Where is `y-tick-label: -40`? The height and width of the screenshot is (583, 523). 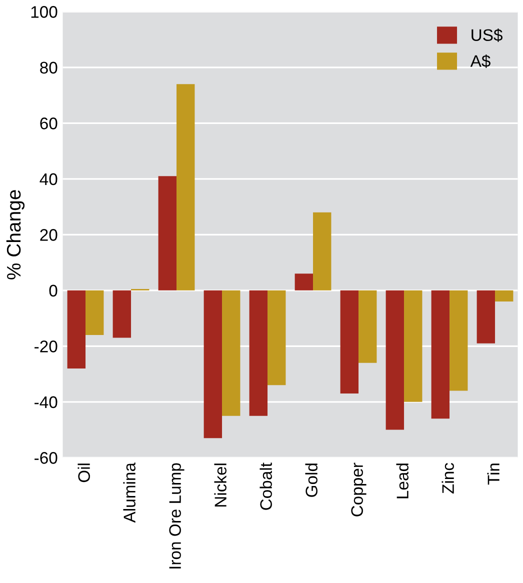 y-tick-label: -40 is located at coordinates (46, 402).